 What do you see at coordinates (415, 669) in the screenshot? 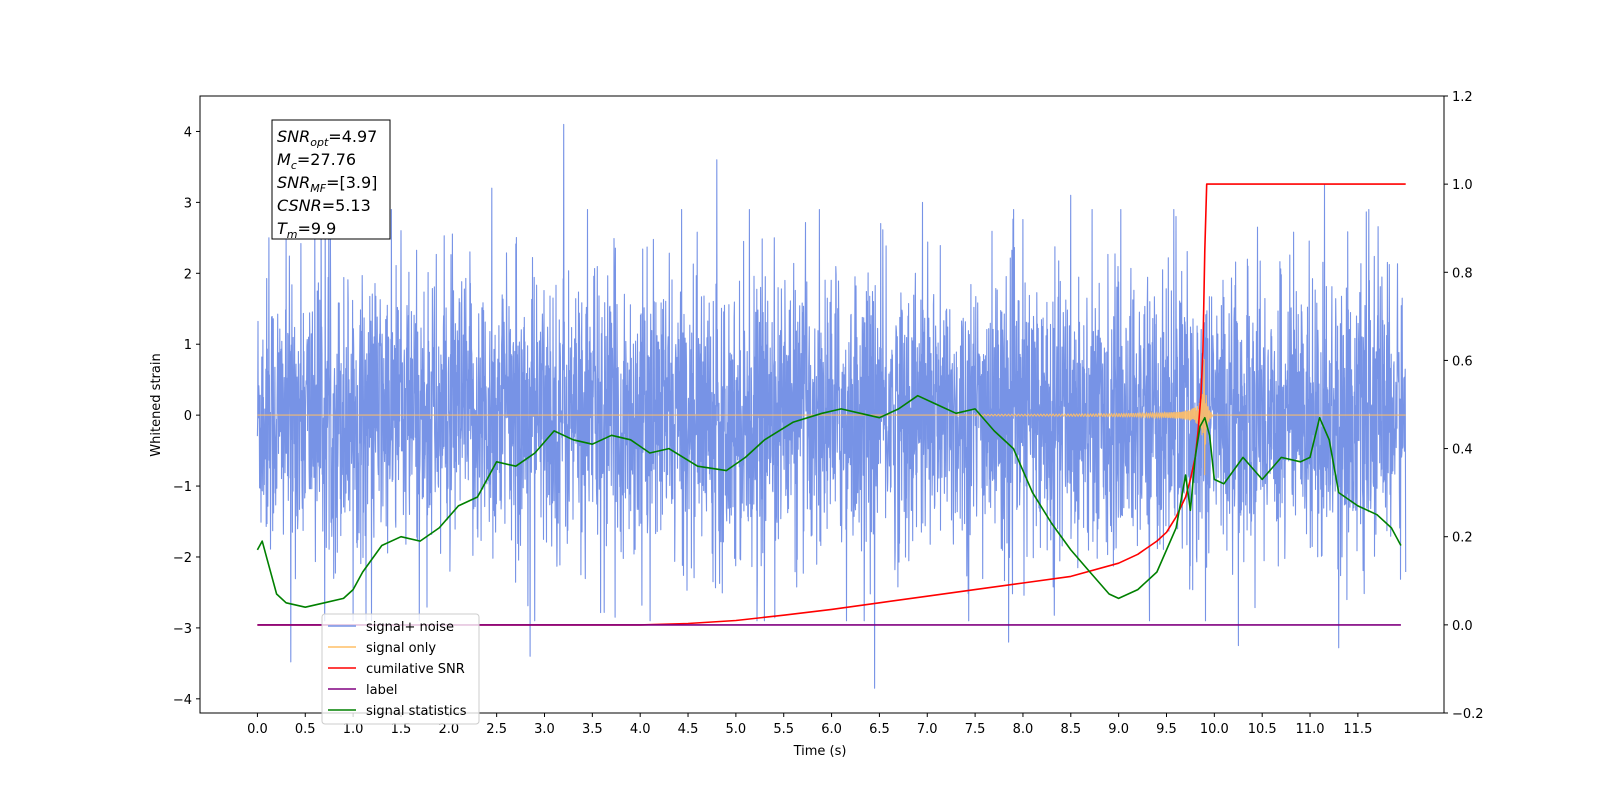
I see `legend-label: cumilative SNR` at bounding box center [415, 669].